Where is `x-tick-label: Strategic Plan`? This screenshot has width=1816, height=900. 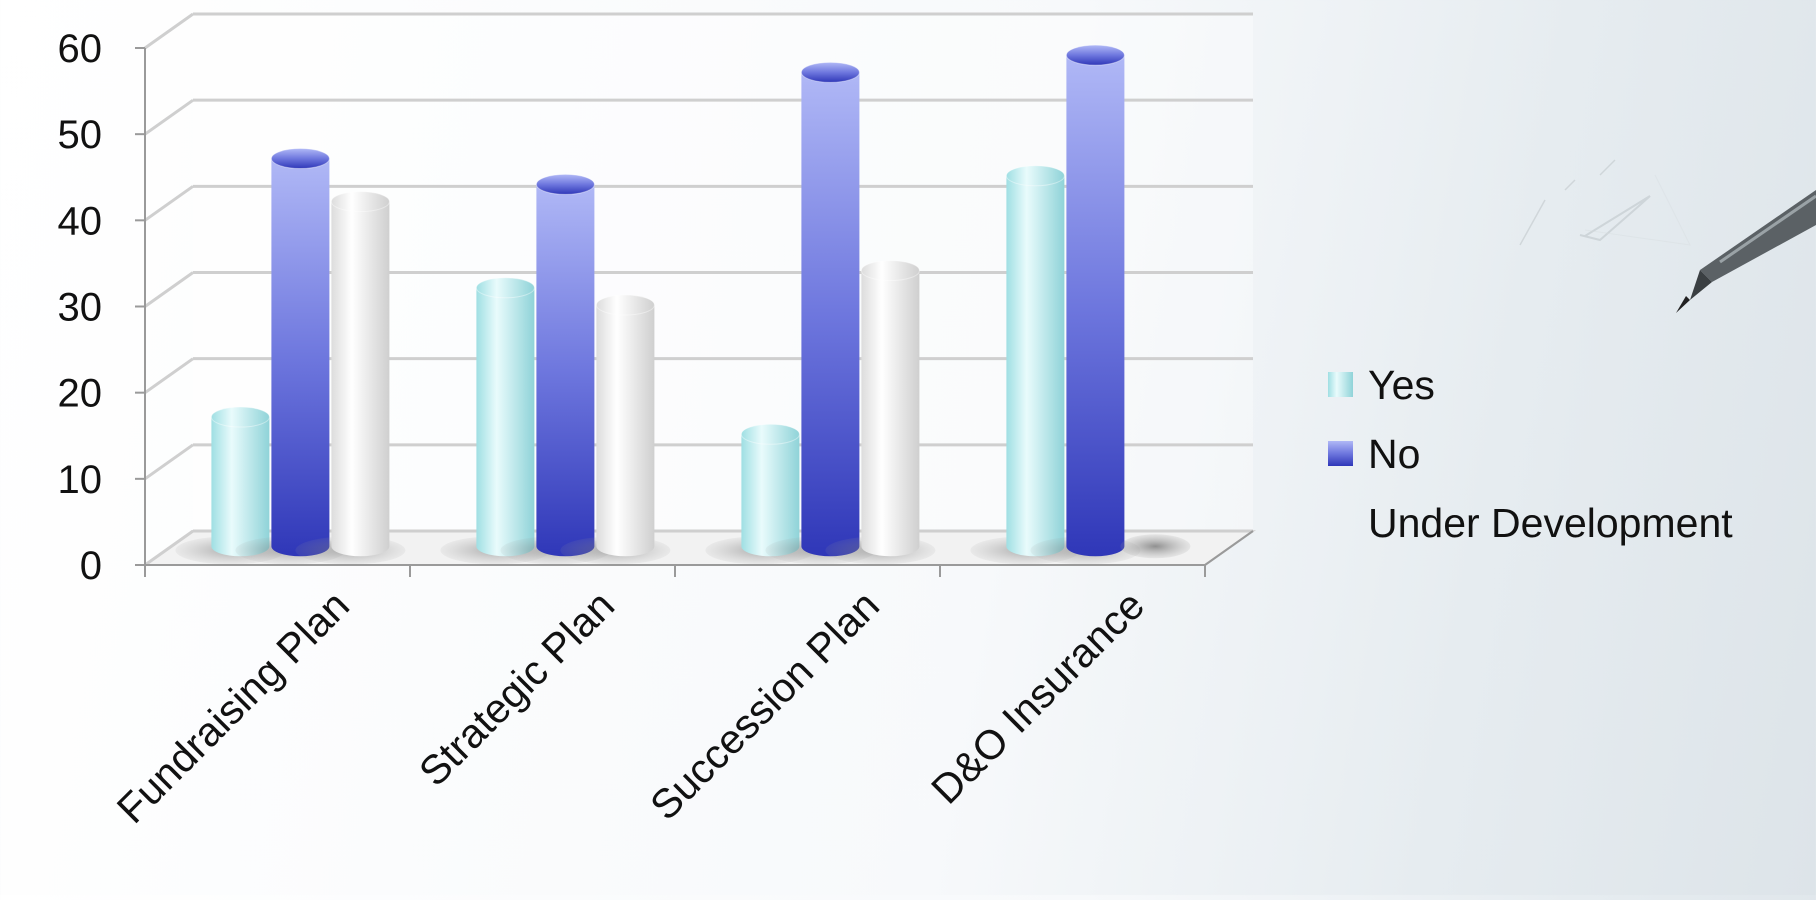 x-tick-label: Strategic Plan is located at coordinates (516, 688).